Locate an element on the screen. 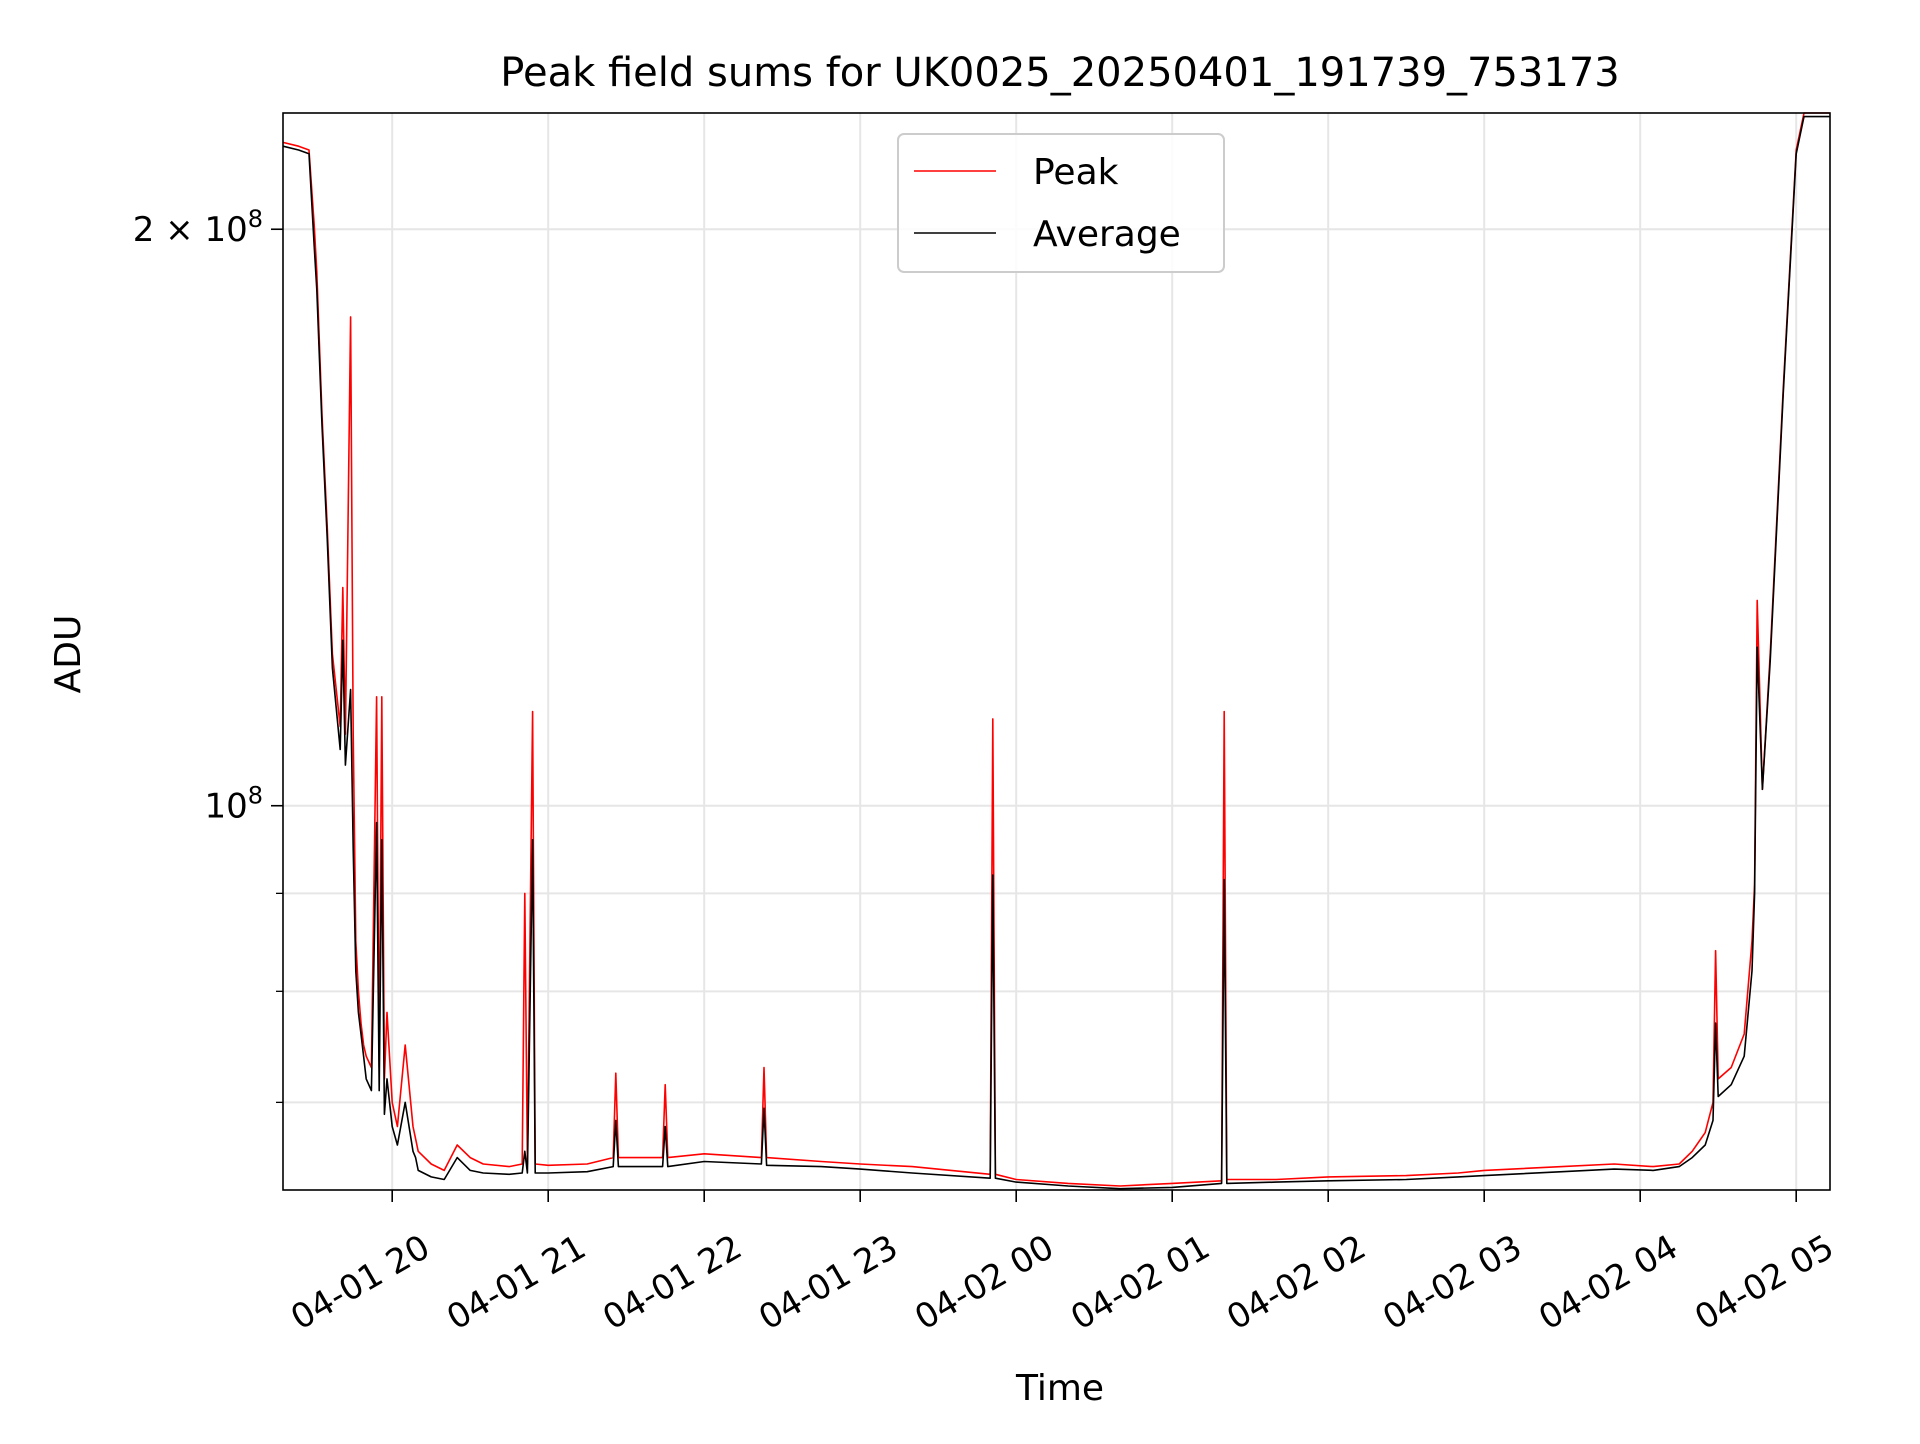 The image size is (1920, 1444). y-axis: 108 2 × 108 is located at coordinates (208, 654).